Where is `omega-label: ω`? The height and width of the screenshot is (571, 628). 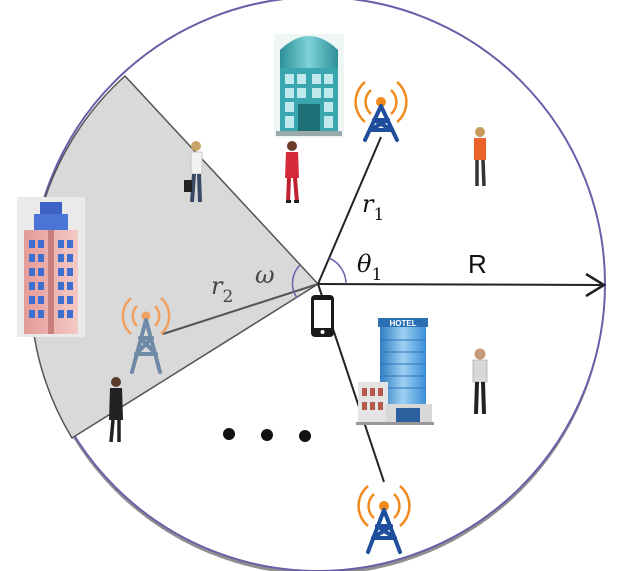
omega-label: ω is located at coordinates (265, 275).